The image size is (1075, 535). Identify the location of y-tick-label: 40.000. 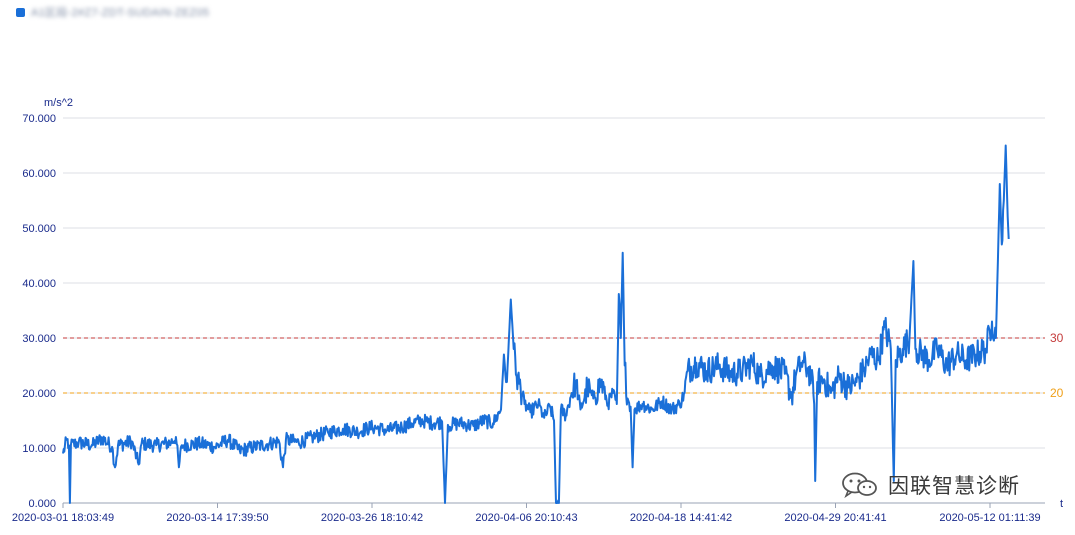
(39, 284).